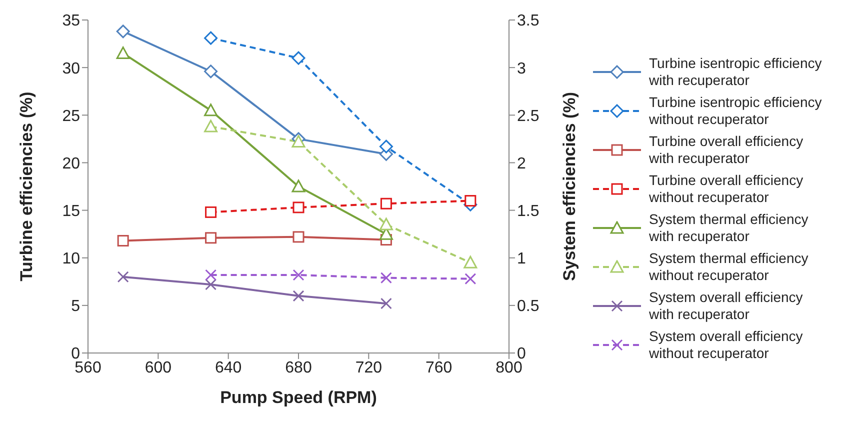 The image size is (849, 421). What do you see at coordinates (438, 367) in the screenshot?
I see `x-tick-label: 760` at bounding box center [438, 367].